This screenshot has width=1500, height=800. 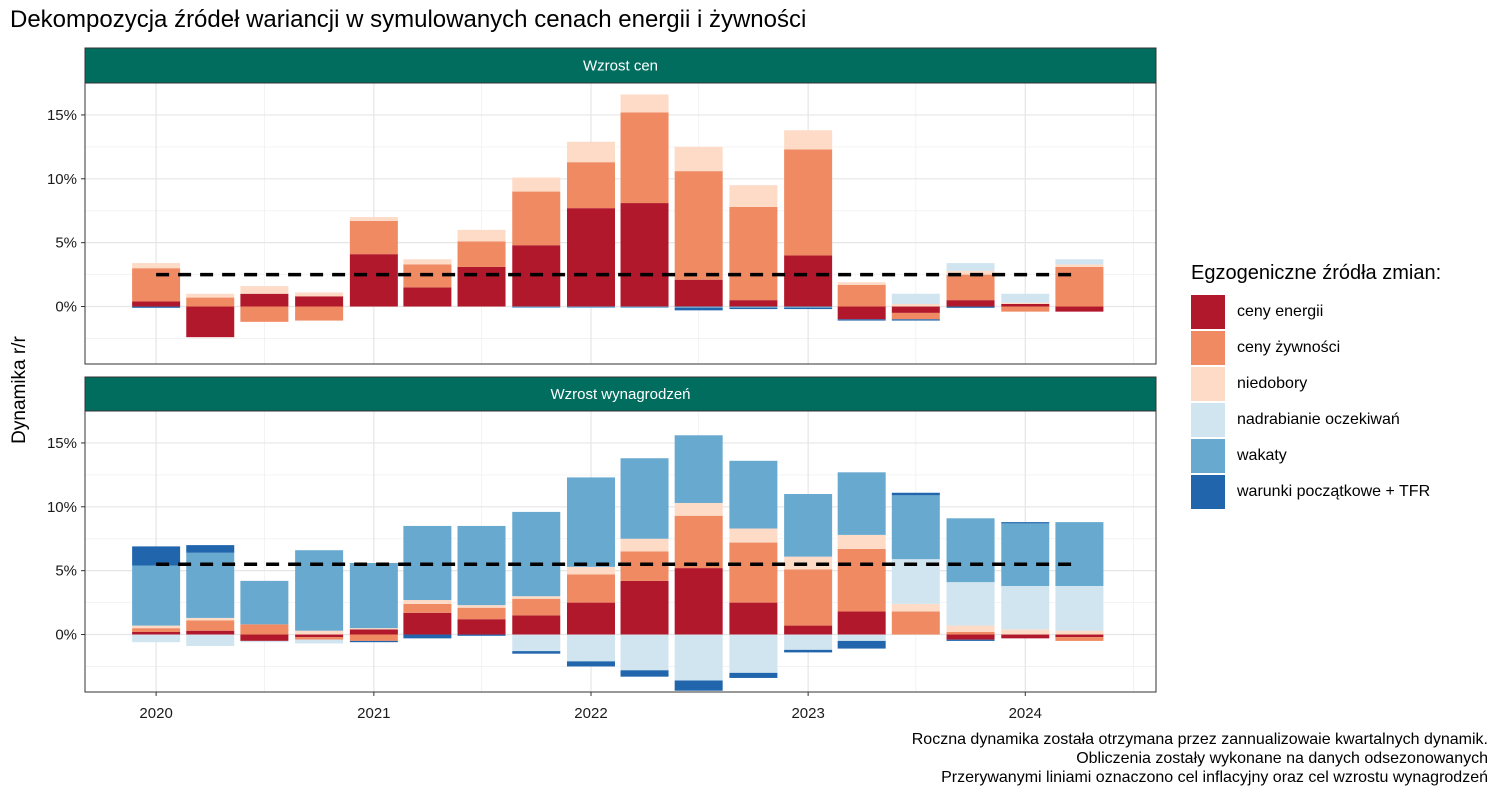 What do you see at coordinates (66, 307) in the screenshot?
I see `y-tick-label: 0%` at bounding box center [66, 307].